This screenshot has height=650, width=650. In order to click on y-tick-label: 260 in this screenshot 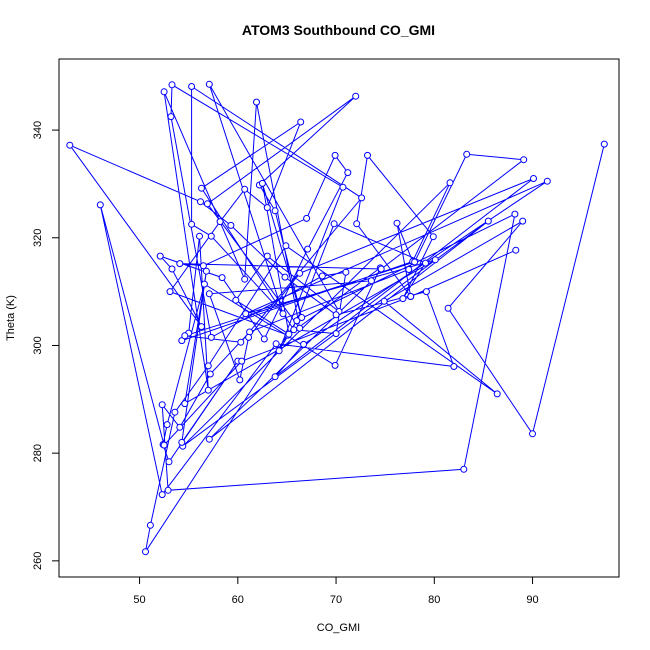, I will do `click(38, 561)`.